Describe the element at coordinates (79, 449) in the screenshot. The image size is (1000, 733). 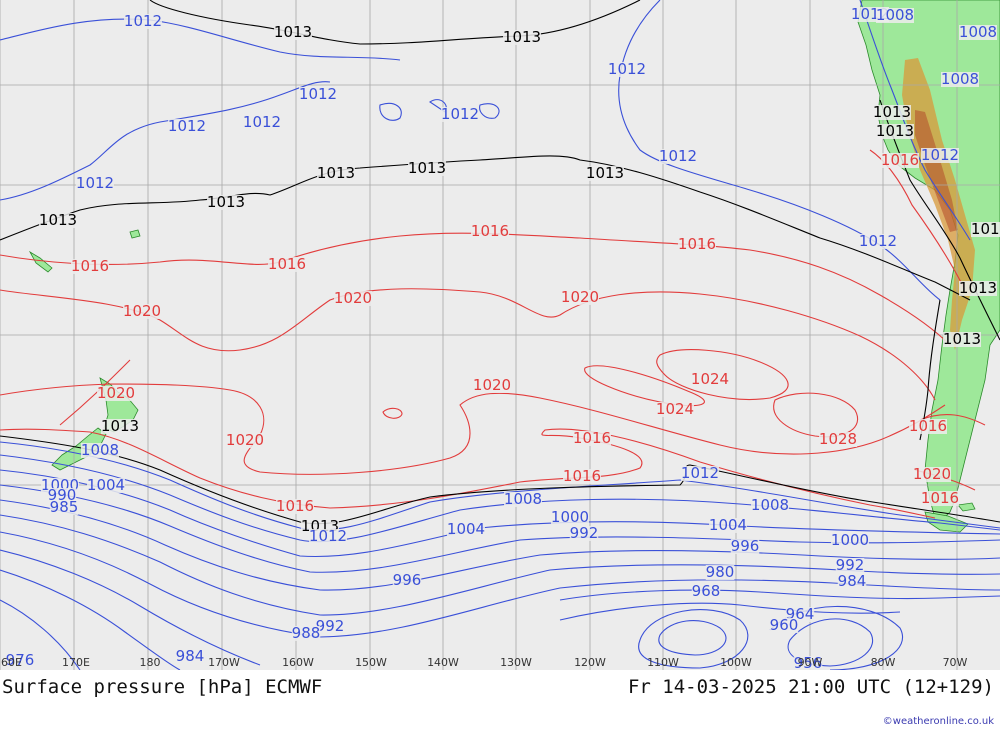
I see `new-zealand-south-island` at that location.